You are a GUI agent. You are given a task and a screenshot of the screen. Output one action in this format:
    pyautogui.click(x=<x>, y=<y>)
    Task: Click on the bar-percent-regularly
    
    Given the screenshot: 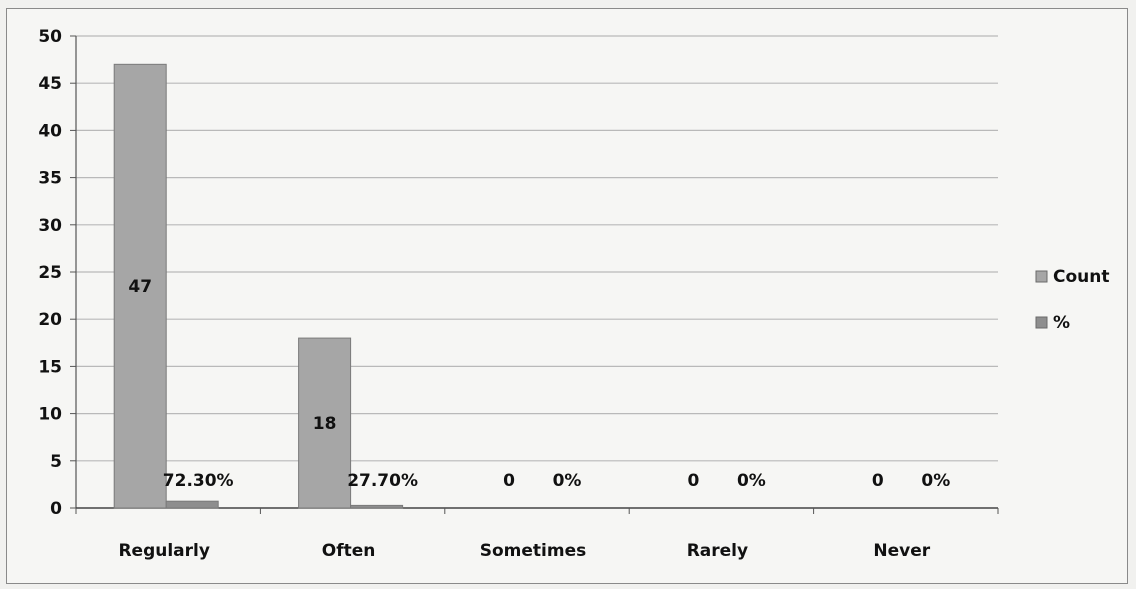 What is the action you would take?
    pyautogui.click(x=192, y=504)
    